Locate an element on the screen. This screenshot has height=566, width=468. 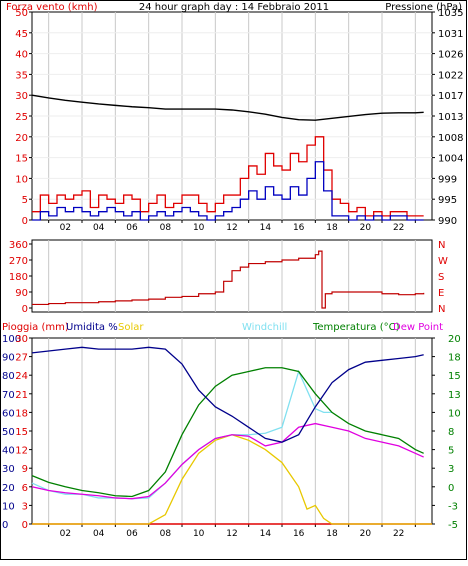
y-tick-label: 20 is located at coordinates (21, 138).